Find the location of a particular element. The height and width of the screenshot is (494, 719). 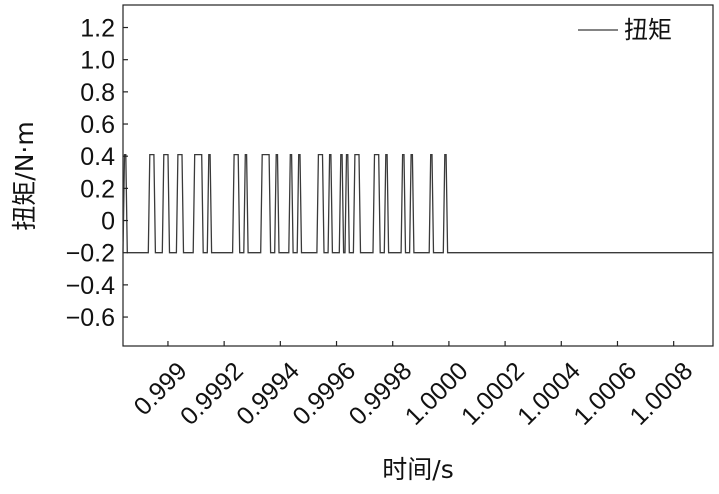

legend: 扭矩 is located at coordinates (625, 30).